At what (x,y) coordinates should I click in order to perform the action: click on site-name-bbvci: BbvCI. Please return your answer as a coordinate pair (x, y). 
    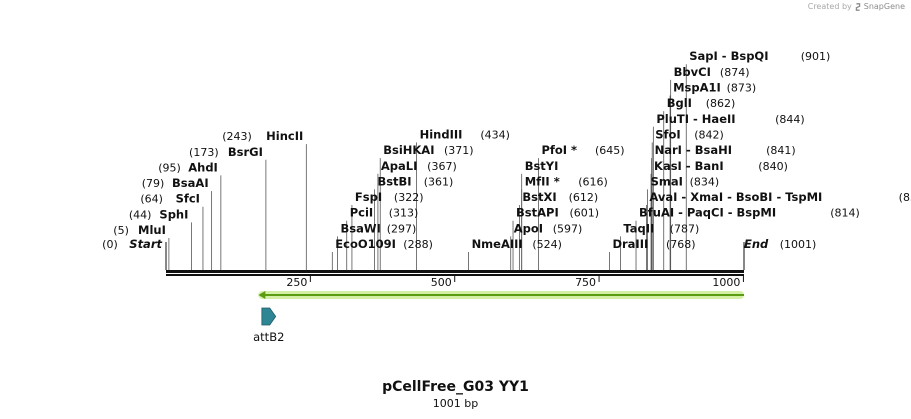
    Looking at the image, I should click on (692, 72).